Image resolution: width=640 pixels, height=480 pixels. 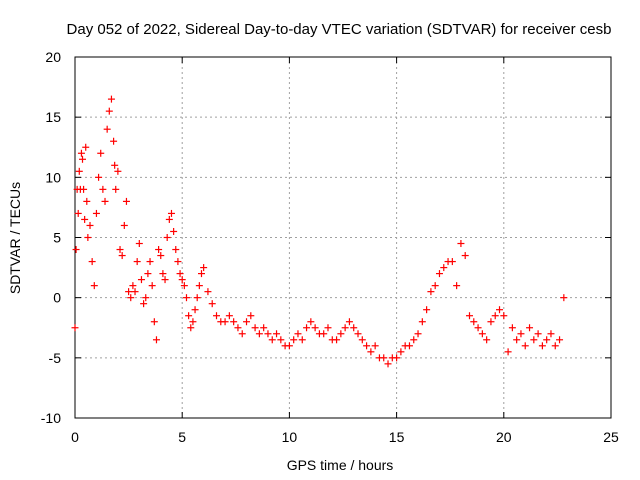 What do you see at coordinates (53, 117) in the screenshot?
I see `y-tick-label: 15` at bounding box center [53, 117].